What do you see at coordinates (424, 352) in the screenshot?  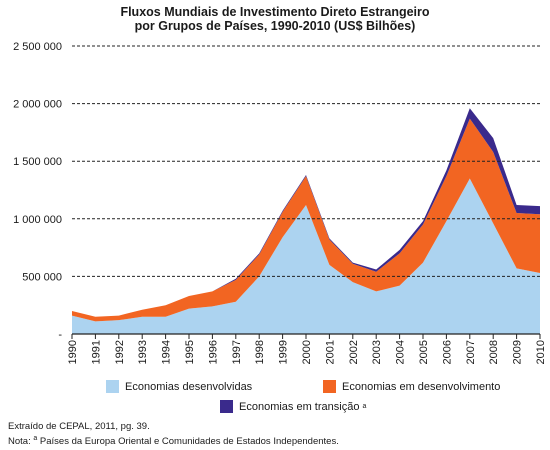 I see `x-tick-label: 2005` at bounding box center [424, 352].